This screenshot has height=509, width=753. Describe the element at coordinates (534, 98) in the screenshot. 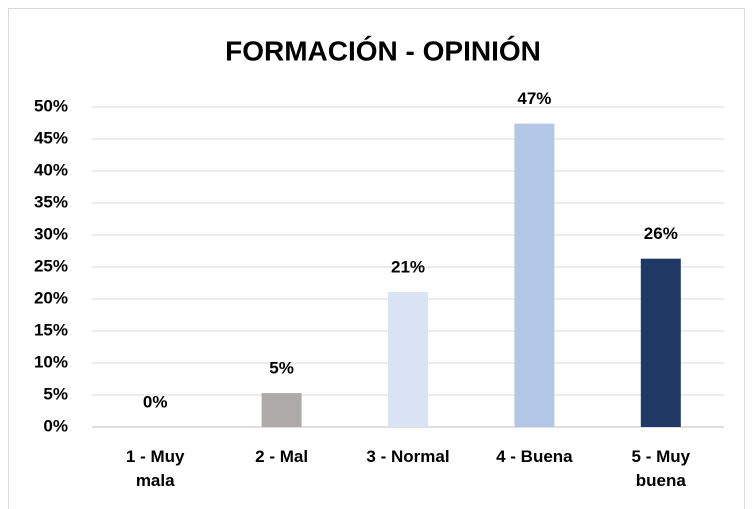

I see `data-label: 47%` at that location.